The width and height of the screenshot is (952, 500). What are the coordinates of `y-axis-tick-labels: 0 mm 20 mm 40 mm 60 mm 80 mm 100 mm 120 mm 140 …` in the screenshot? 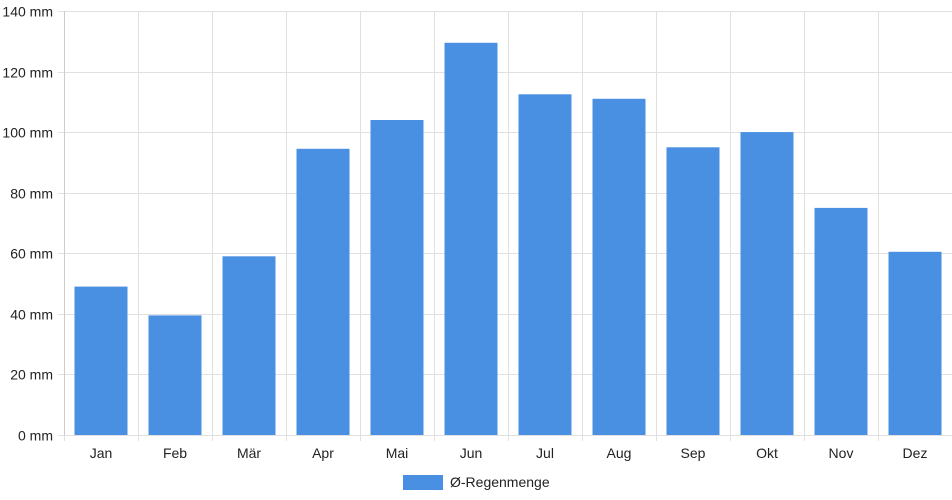 It's located at (27, 224).